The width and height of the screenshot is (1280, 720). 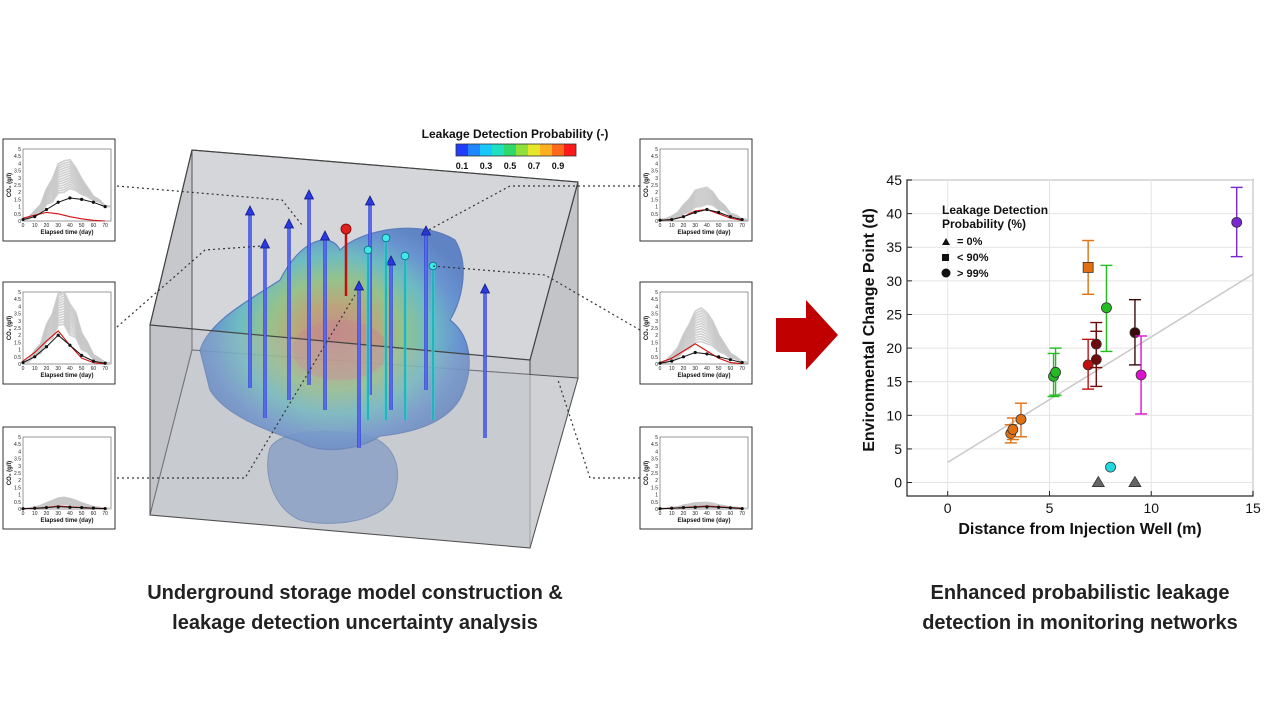 I want to click on mini-chart-xtick: 30, so click(x=695, y=369).